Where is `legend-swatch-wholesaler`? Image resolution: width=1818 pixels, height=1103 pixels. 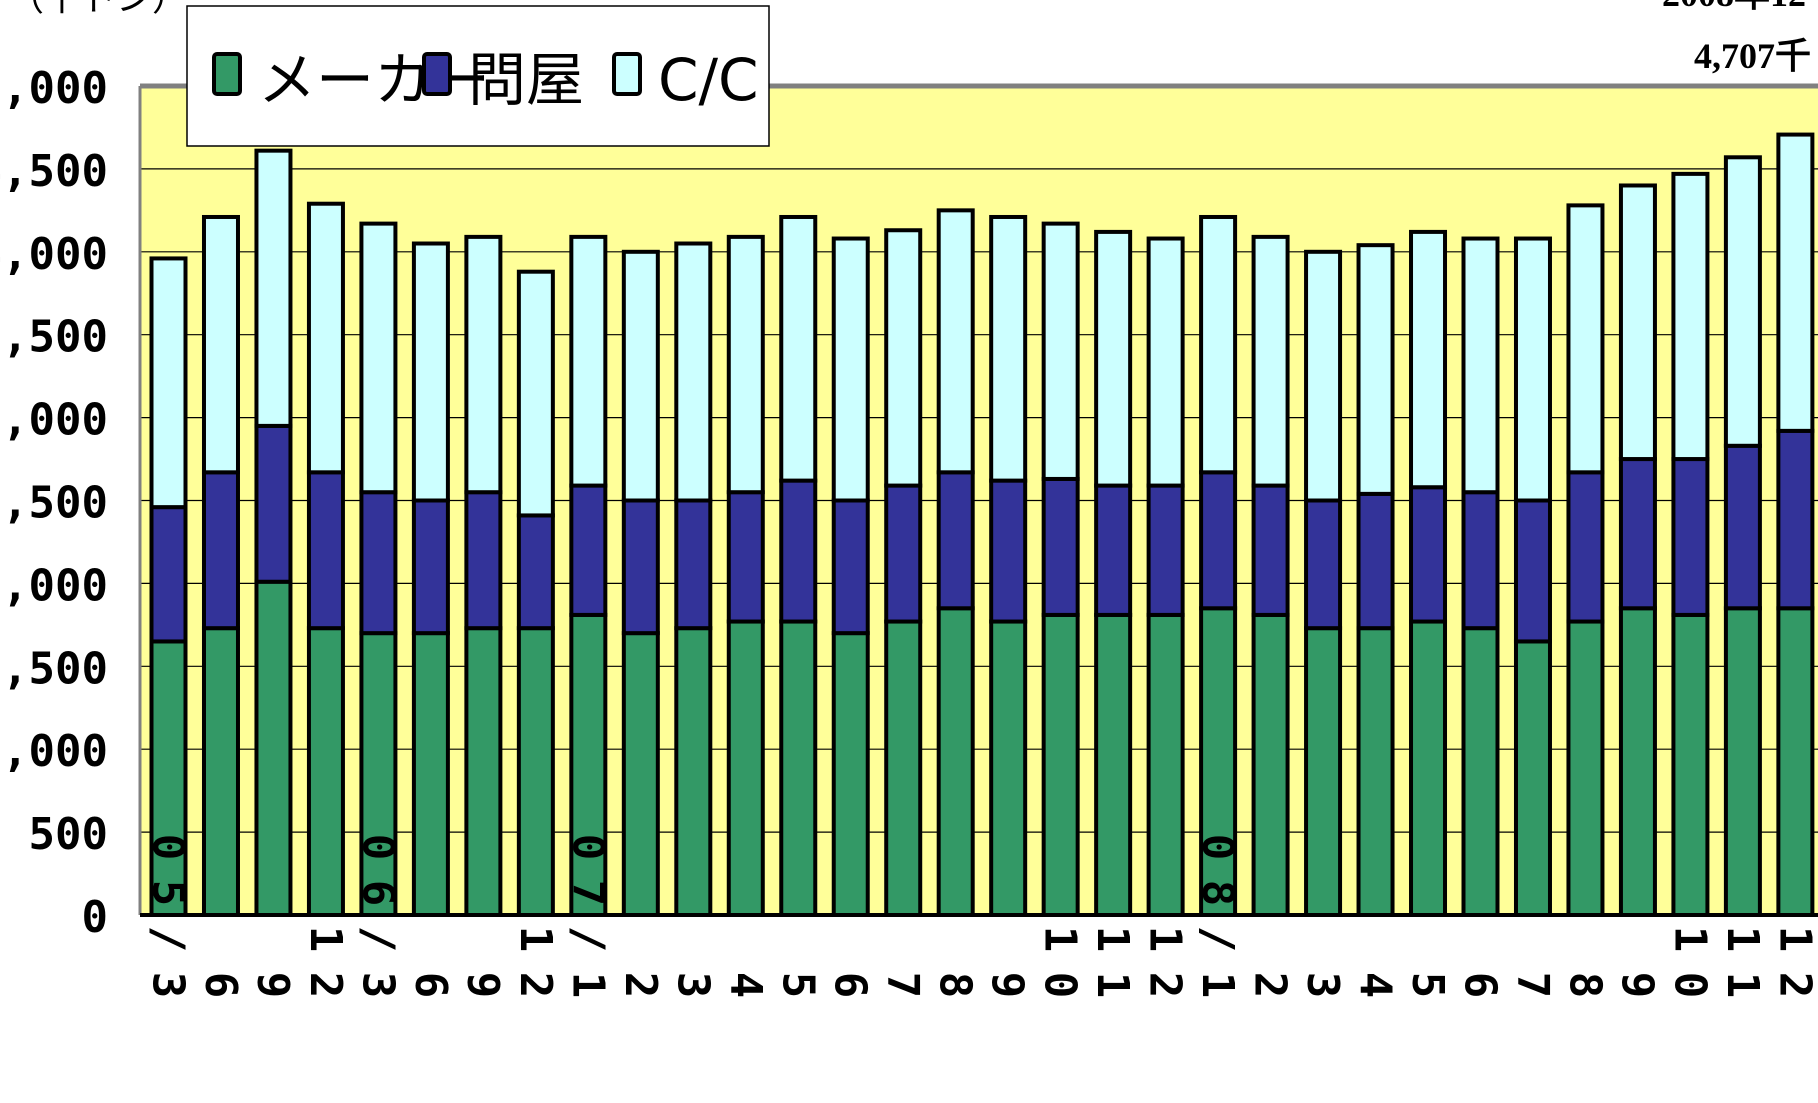 legend-swatch-wholesaler is located at coordinates (437, 74).